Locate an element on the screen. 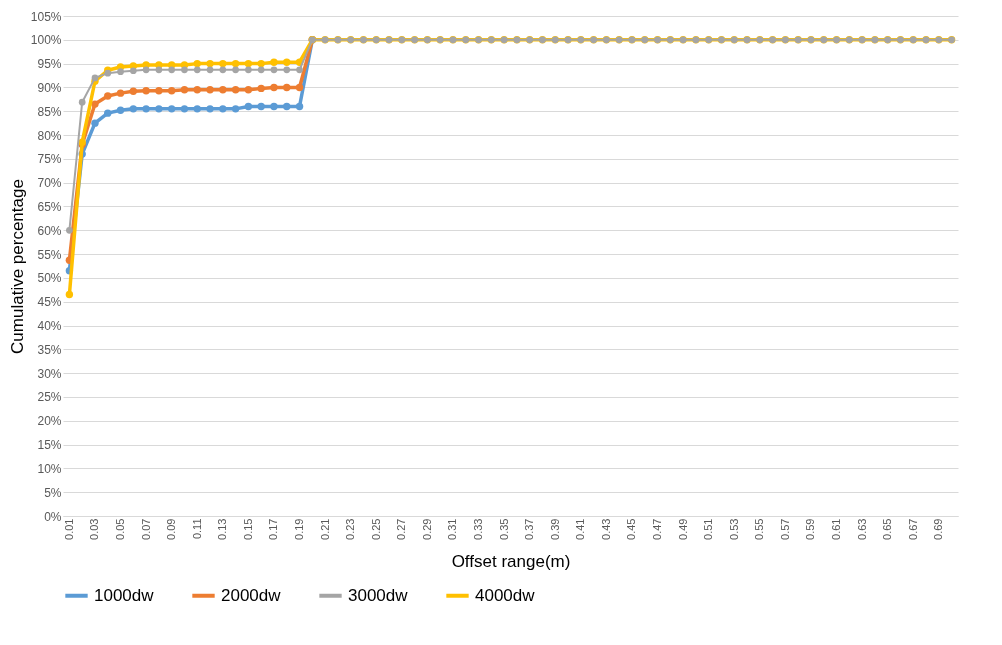 This screenshot has height=645, width=1002. y-axis-title: Cumulative percentage is located at coordinates (17, 266).